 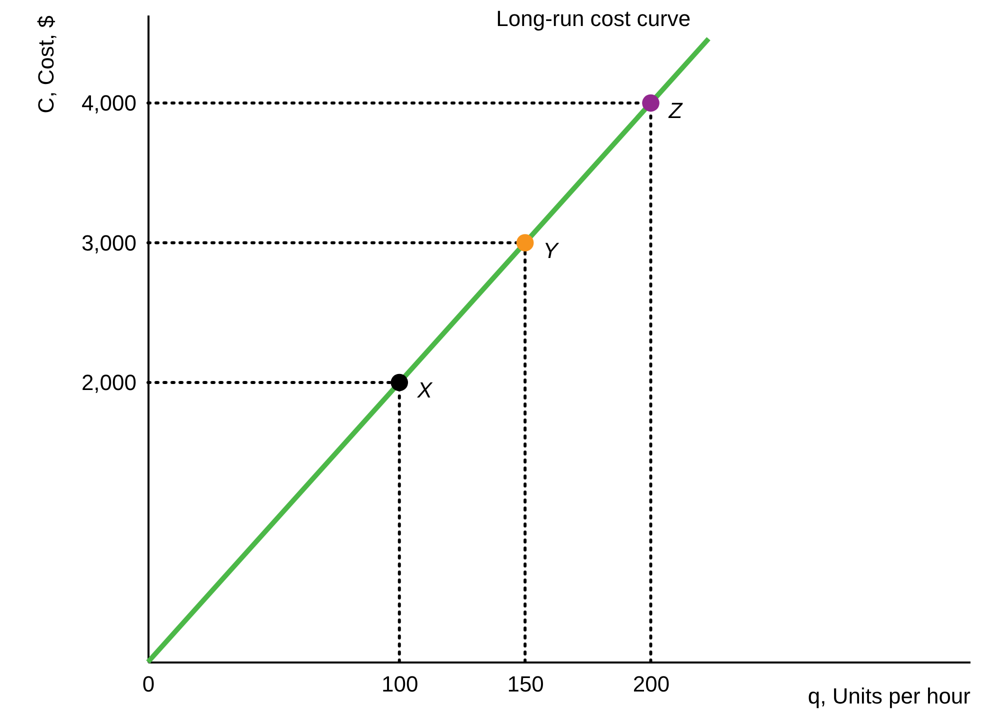 What do you see at coordinates (400, 684) in the screenshot?
I see `x-tick-label: 100` at bounding box center [400, 684].